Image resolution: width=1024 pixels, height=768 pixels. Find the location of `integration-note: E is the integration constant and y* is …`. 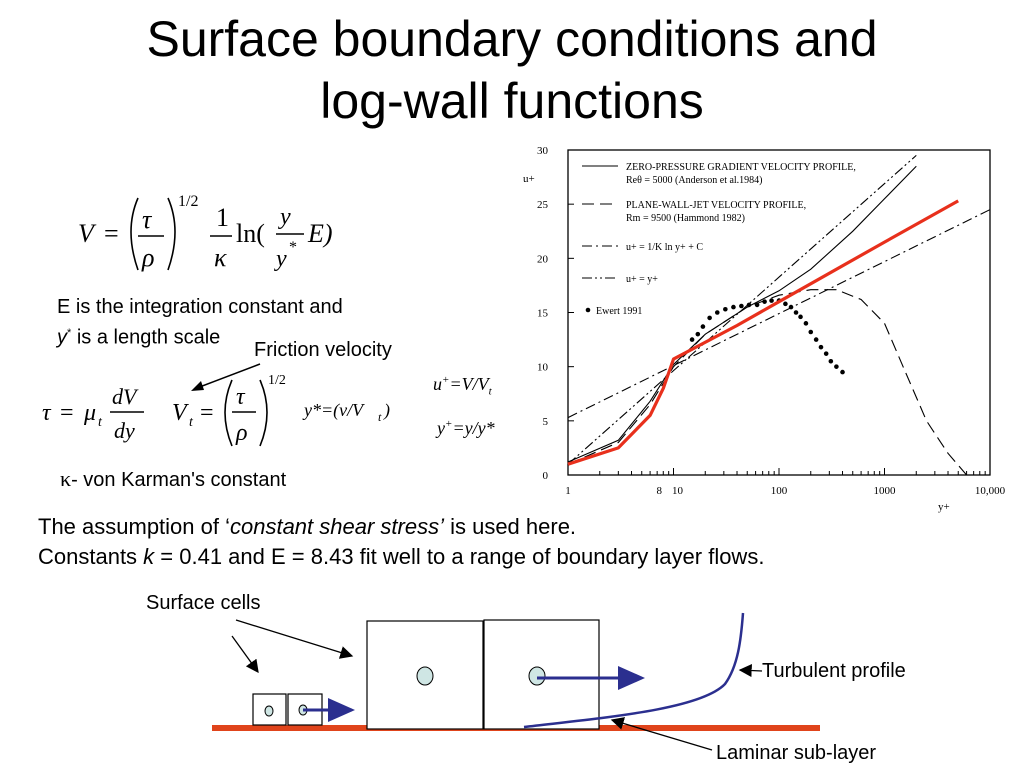

integration-note: E is the integration constant and y* is … is located at coordinates (200, 322).